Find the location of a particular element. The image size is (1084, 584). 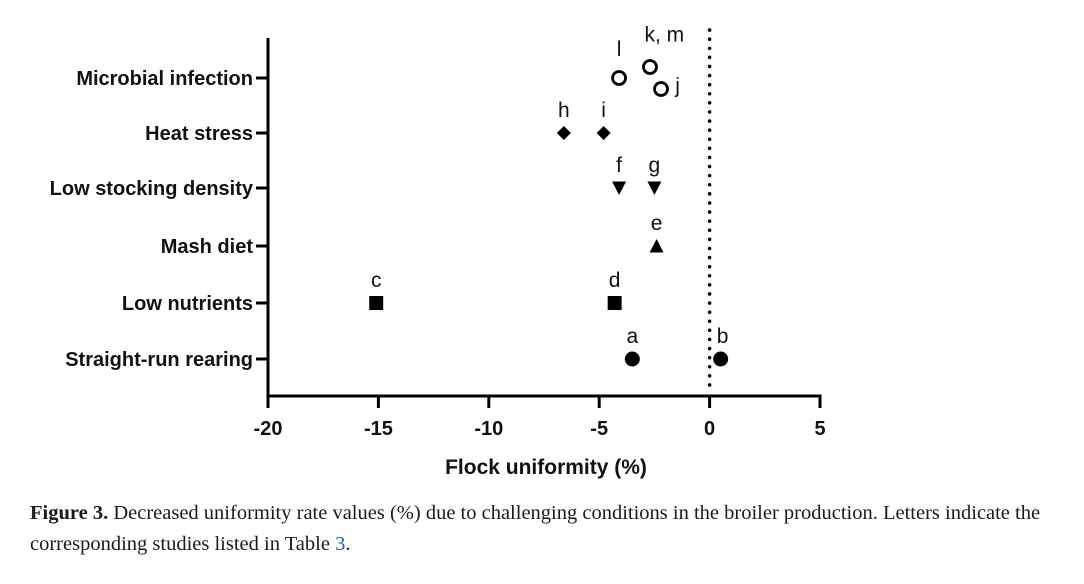

point-label: f is located at coordinates (619, 165).